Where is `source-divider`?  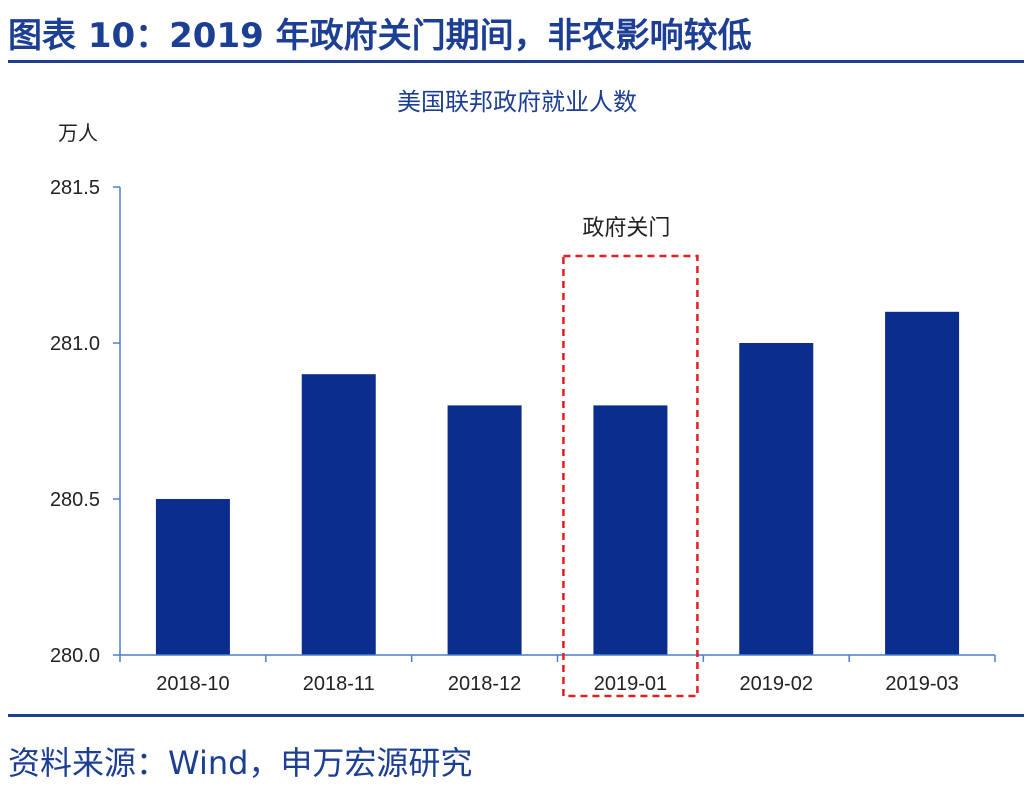 source-divider is located at coordinates (516, 715).